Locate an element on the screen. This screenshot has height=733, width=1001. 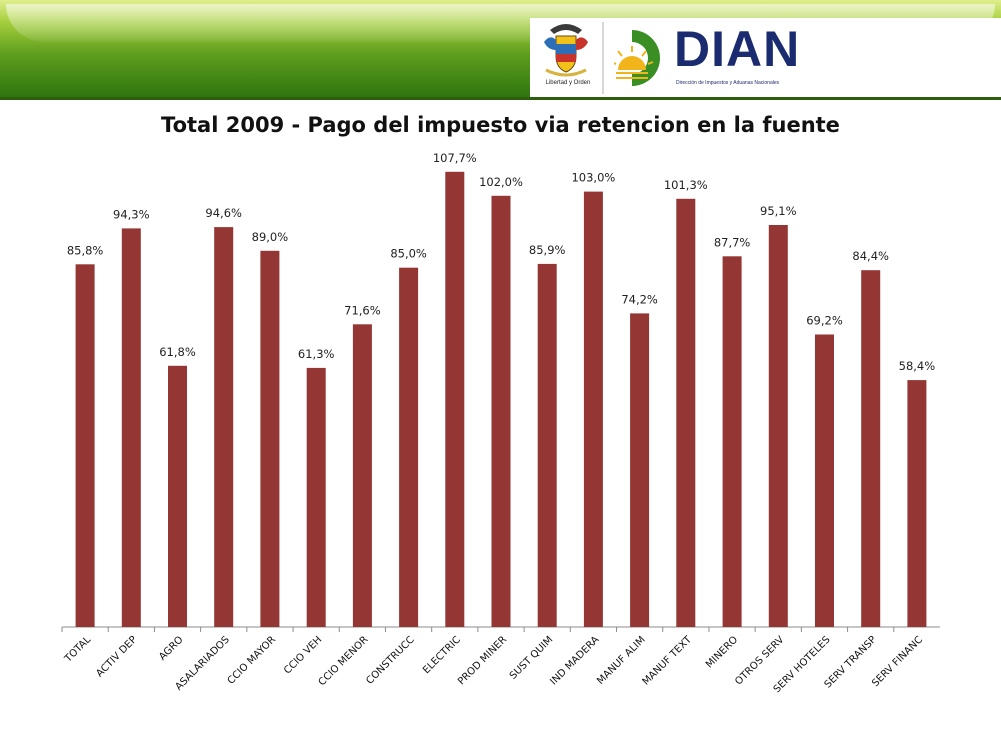
data-label: 61,3% is located at coordinates (316, 354).